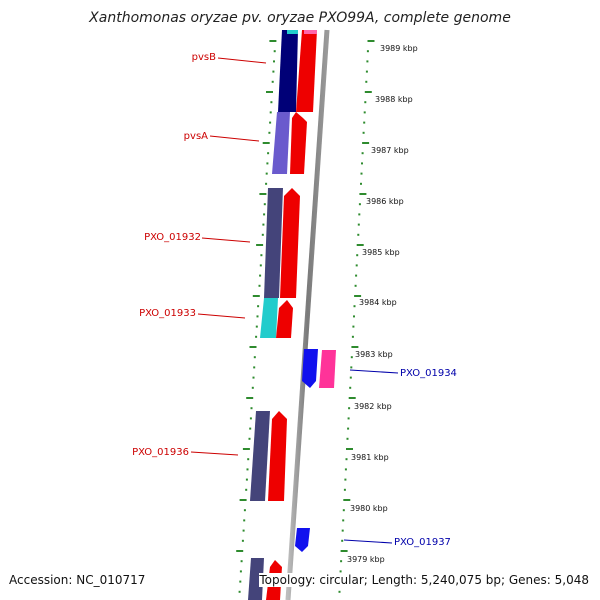 The height and width of the screenshot is (600, 600). I want to click on kbp-label: 3988 kbp, so click(394, 99).